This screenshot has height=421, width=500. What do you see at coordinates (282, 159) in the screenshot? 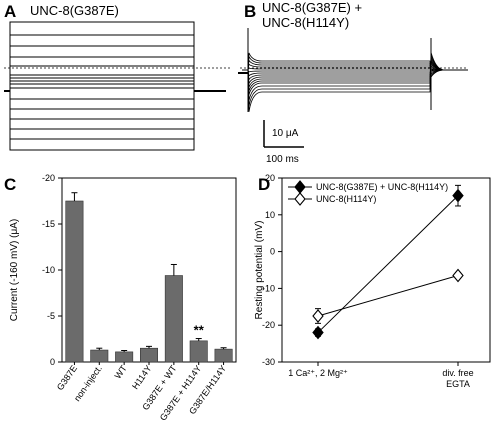
I see `scale-time-label: 100 ms` at bounding box center [282, 159].